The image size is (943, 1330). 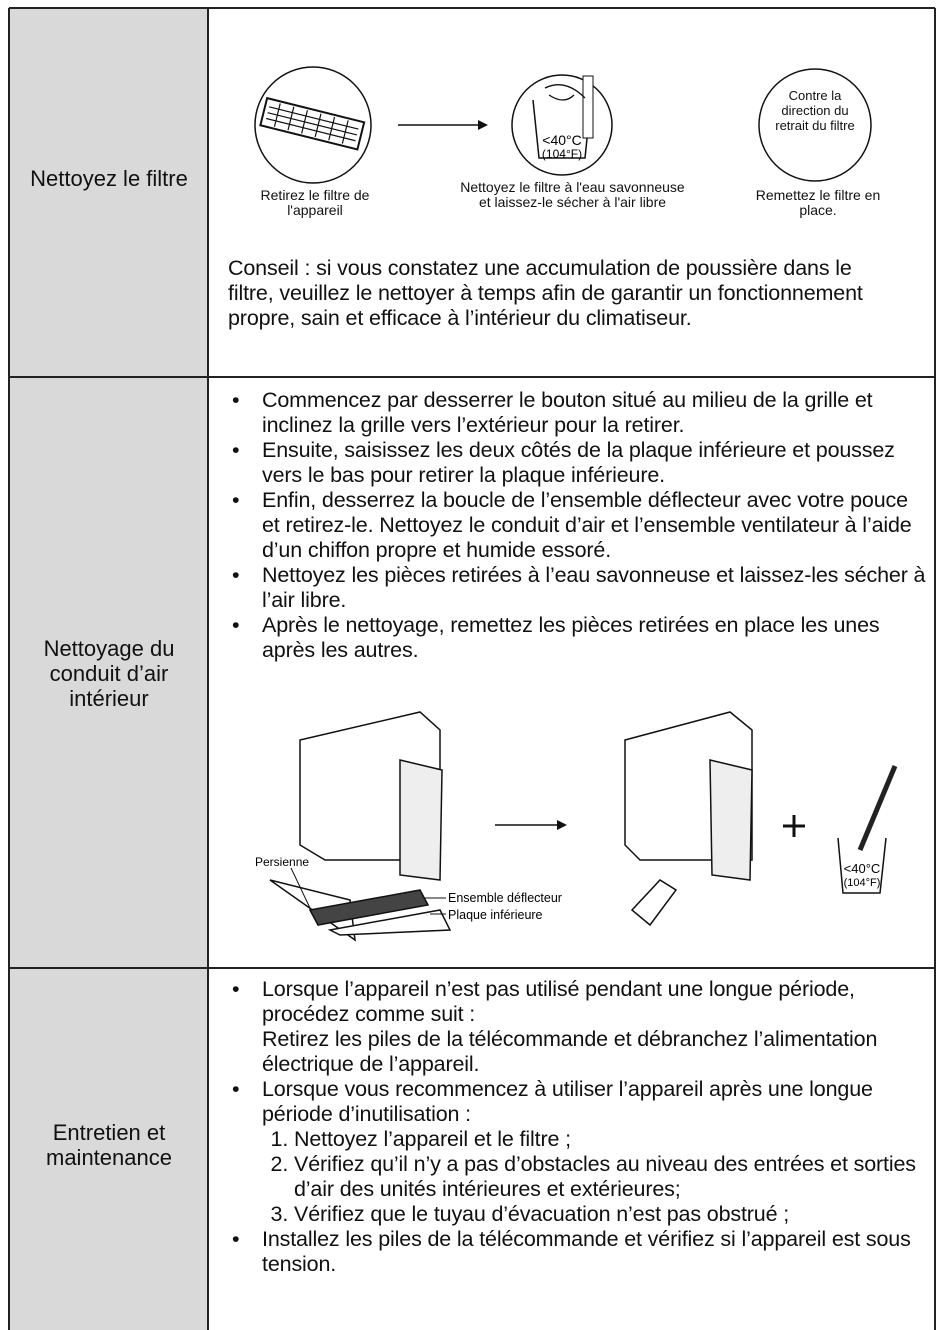 I want to click on figure-label: Persienne, so click(x=282, y=862).